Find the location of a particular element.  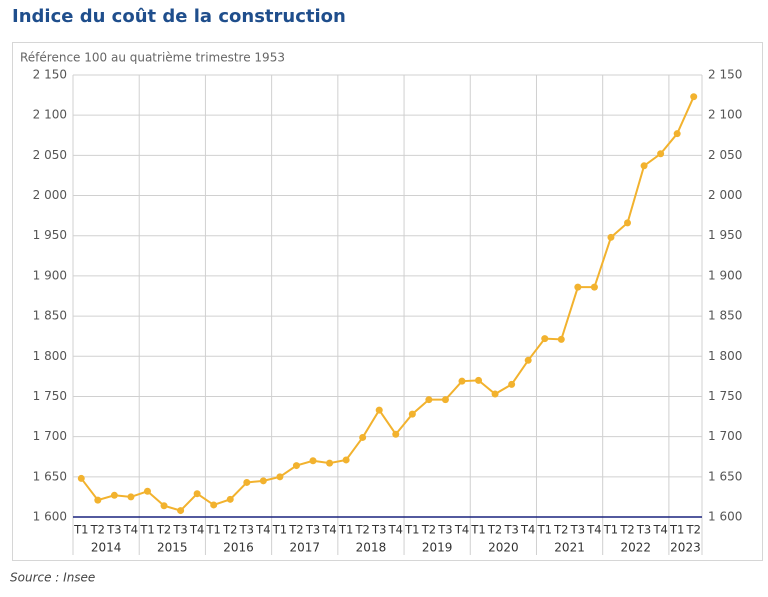

y2-tick-label: 1 600 is located at coordinates (725, 517).